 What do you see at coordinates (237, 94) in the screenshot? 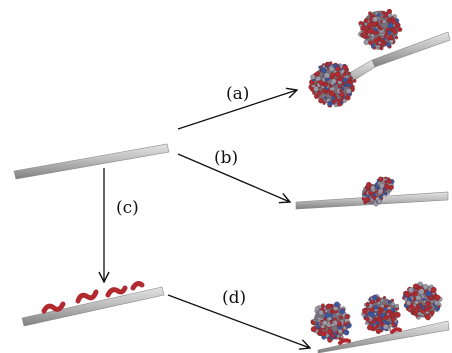
I see `label-a: (a)` at bounding box center [237, 94].